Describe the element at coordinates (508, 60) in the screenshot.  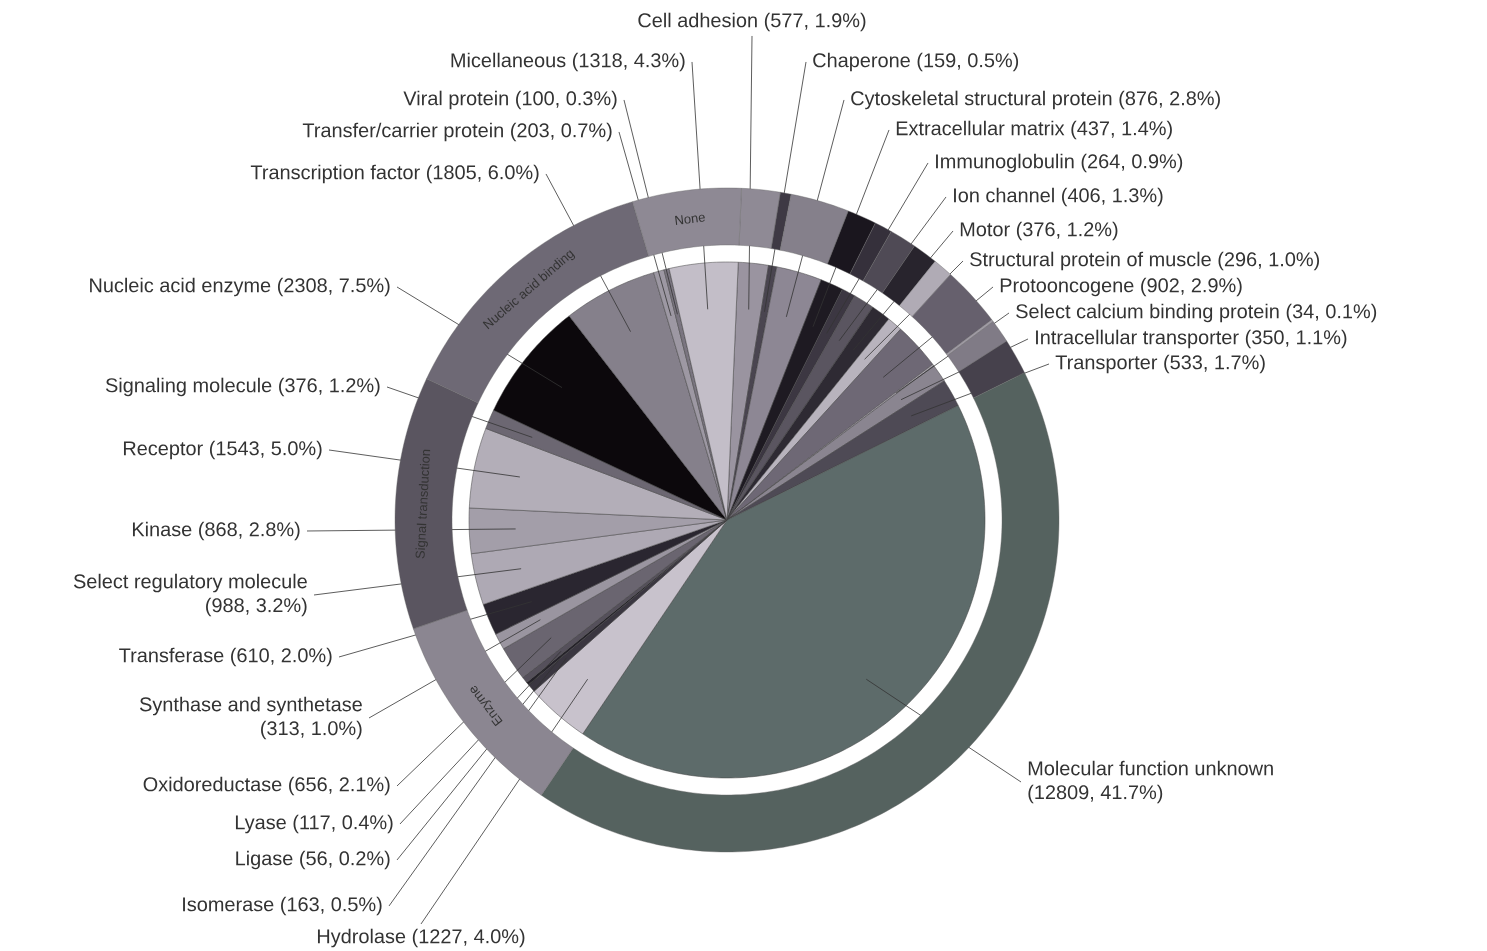
I see `slice-label: Micellaneous` at that location.